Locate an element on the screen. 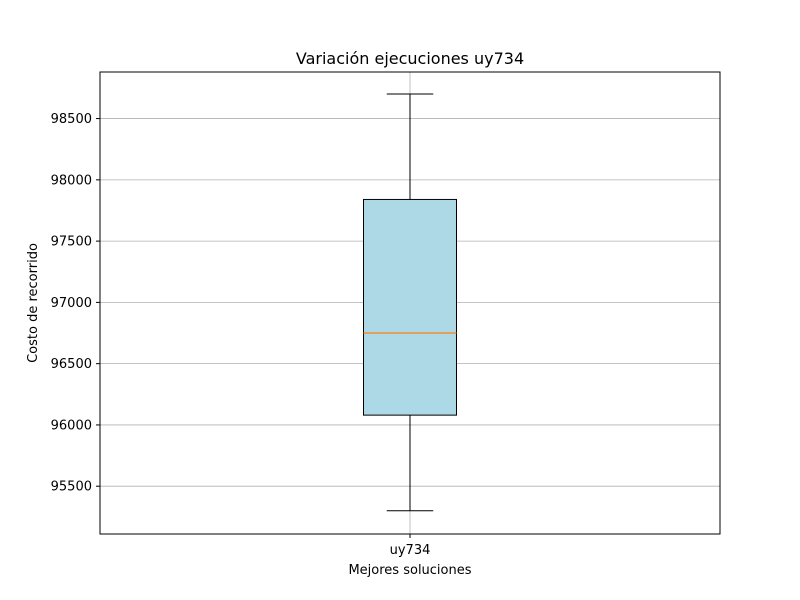  y-tick-label: 97500 is located at coordinates (71, 242).